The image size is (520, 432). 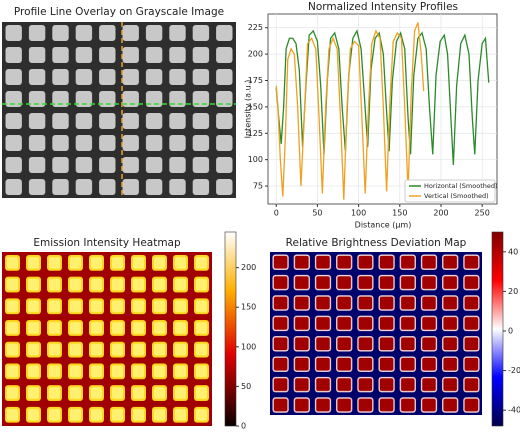 I want to click on panel-title: Normalized Intensity Profiles, so click(x=383, y=7).